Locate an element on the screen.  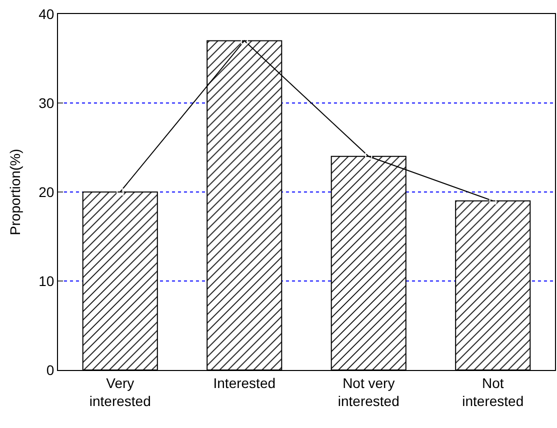
y-tick-label: 0 is located at coordinates (50, 370).